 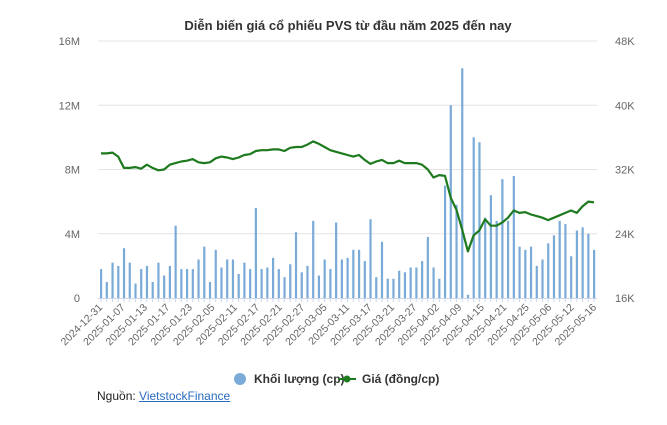 I want to click on left-tick-label: 16M, so click(x=69, y=42).